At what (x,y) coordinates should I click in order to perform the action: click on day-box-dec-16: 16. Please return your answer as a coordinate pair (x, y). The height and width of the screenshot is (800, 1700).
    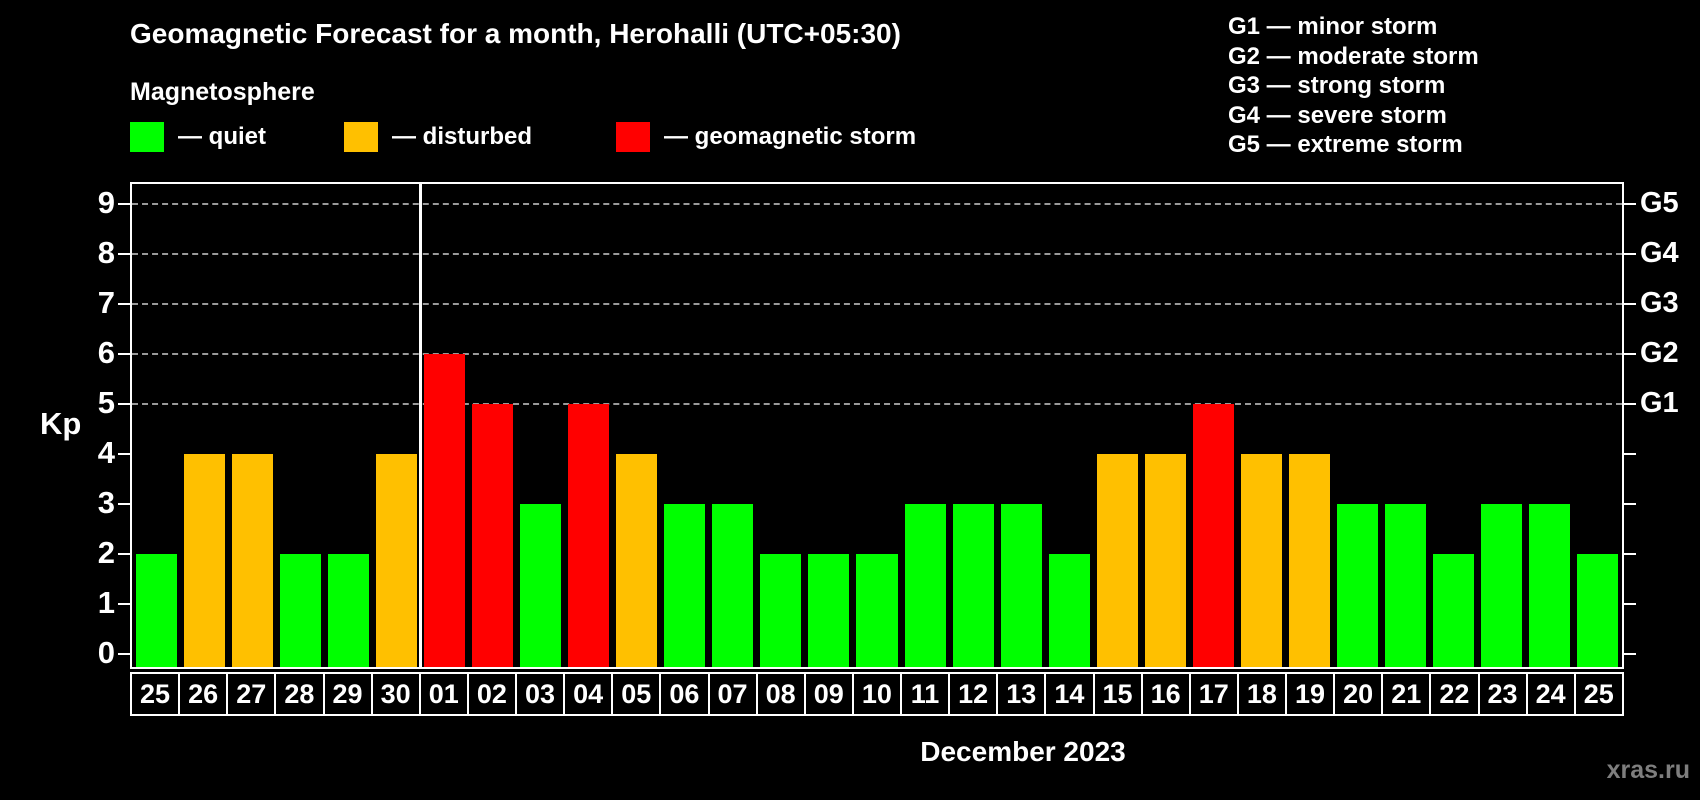
    Looking at the image, I should click on (1165, 694).